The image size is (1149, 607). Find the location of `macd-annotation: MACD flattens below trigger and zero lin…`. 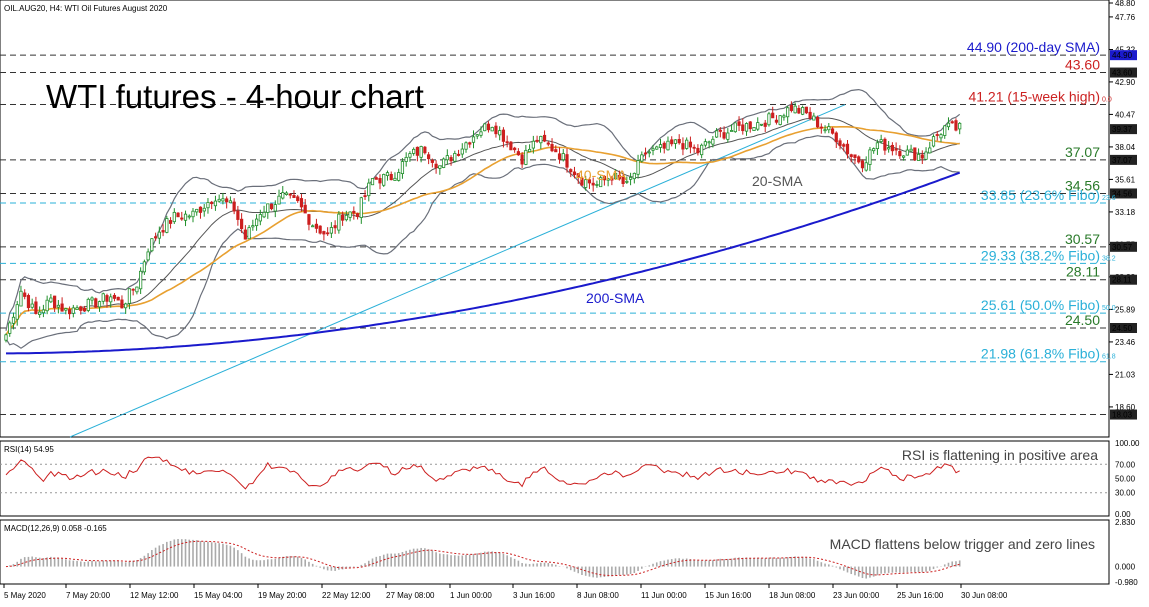

macd-annotation: MACD flattens below trigger and zero lin… is located at coordinates (962, 544).